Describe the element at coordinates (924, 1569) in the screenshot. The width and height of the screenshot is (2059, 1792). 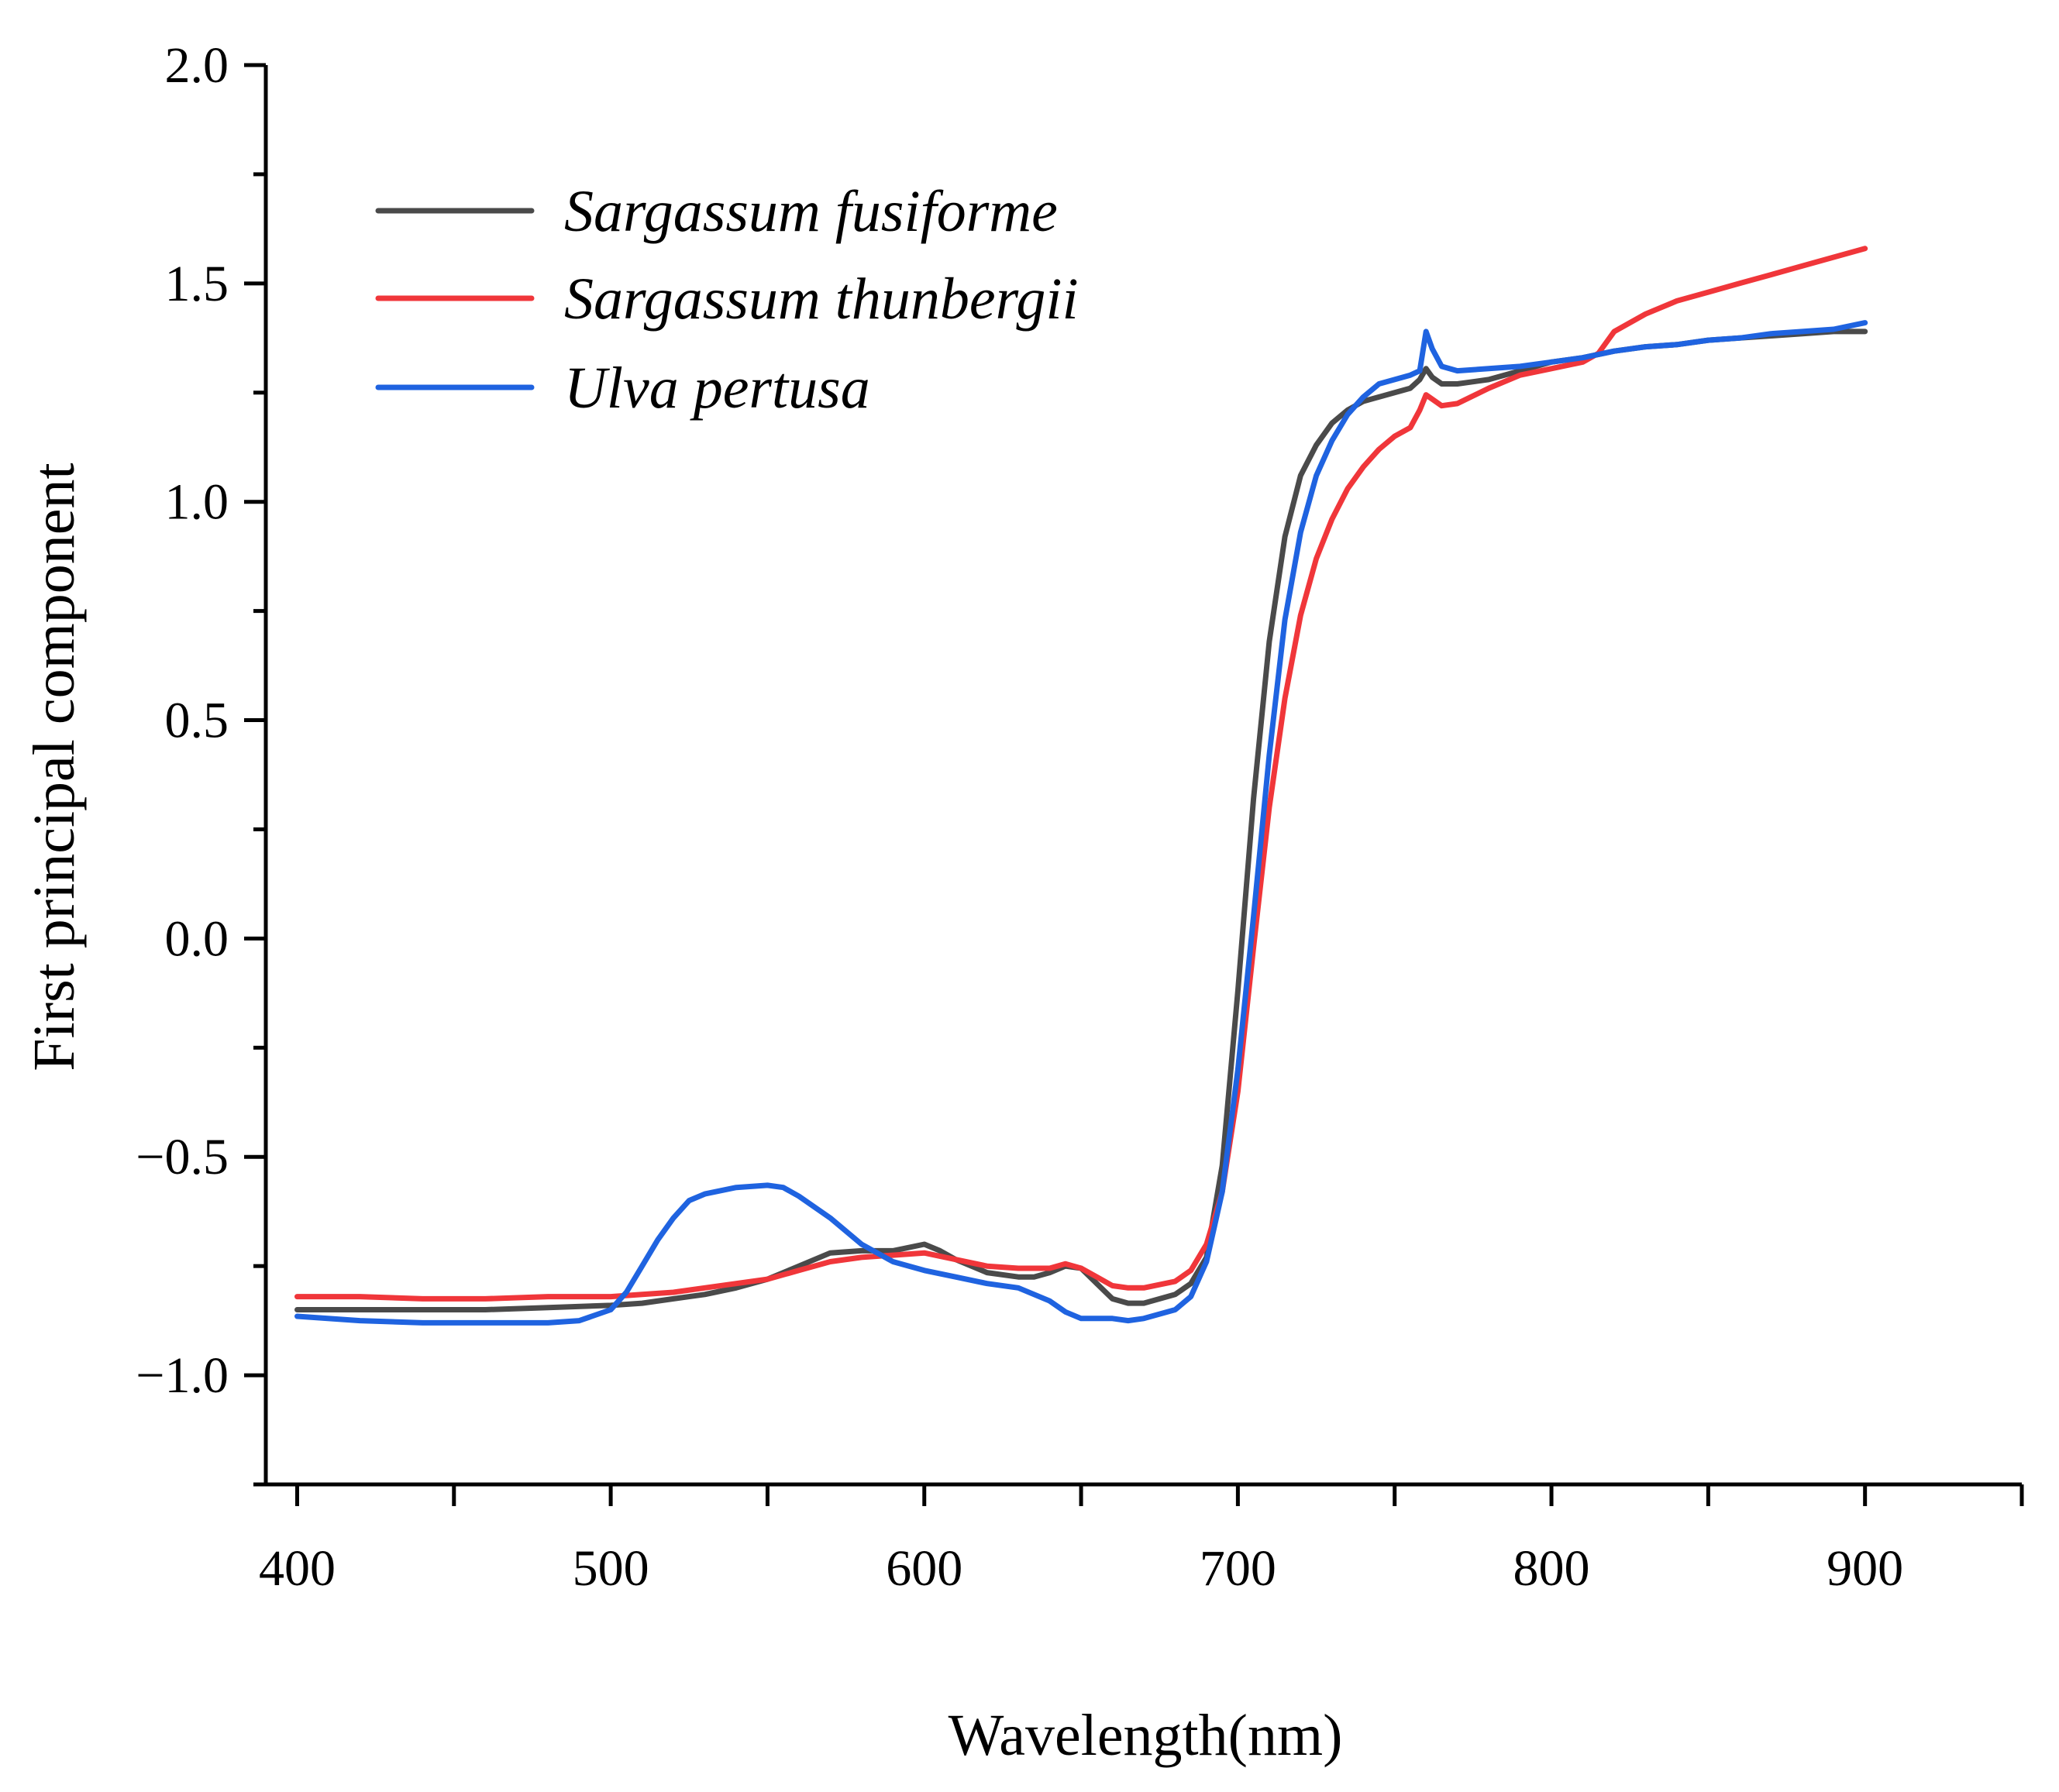
I see `x-tick-label-600: 600` at that location.